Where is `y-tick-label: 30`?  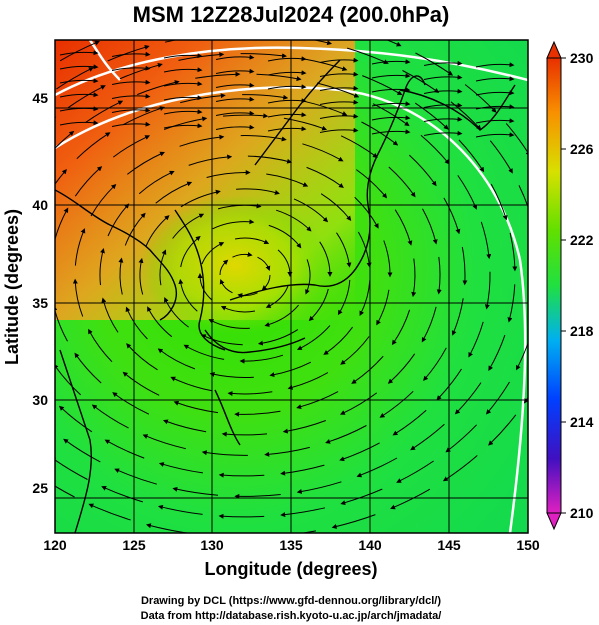
y-tick-label: 30 is located at coordinates (40, 400).